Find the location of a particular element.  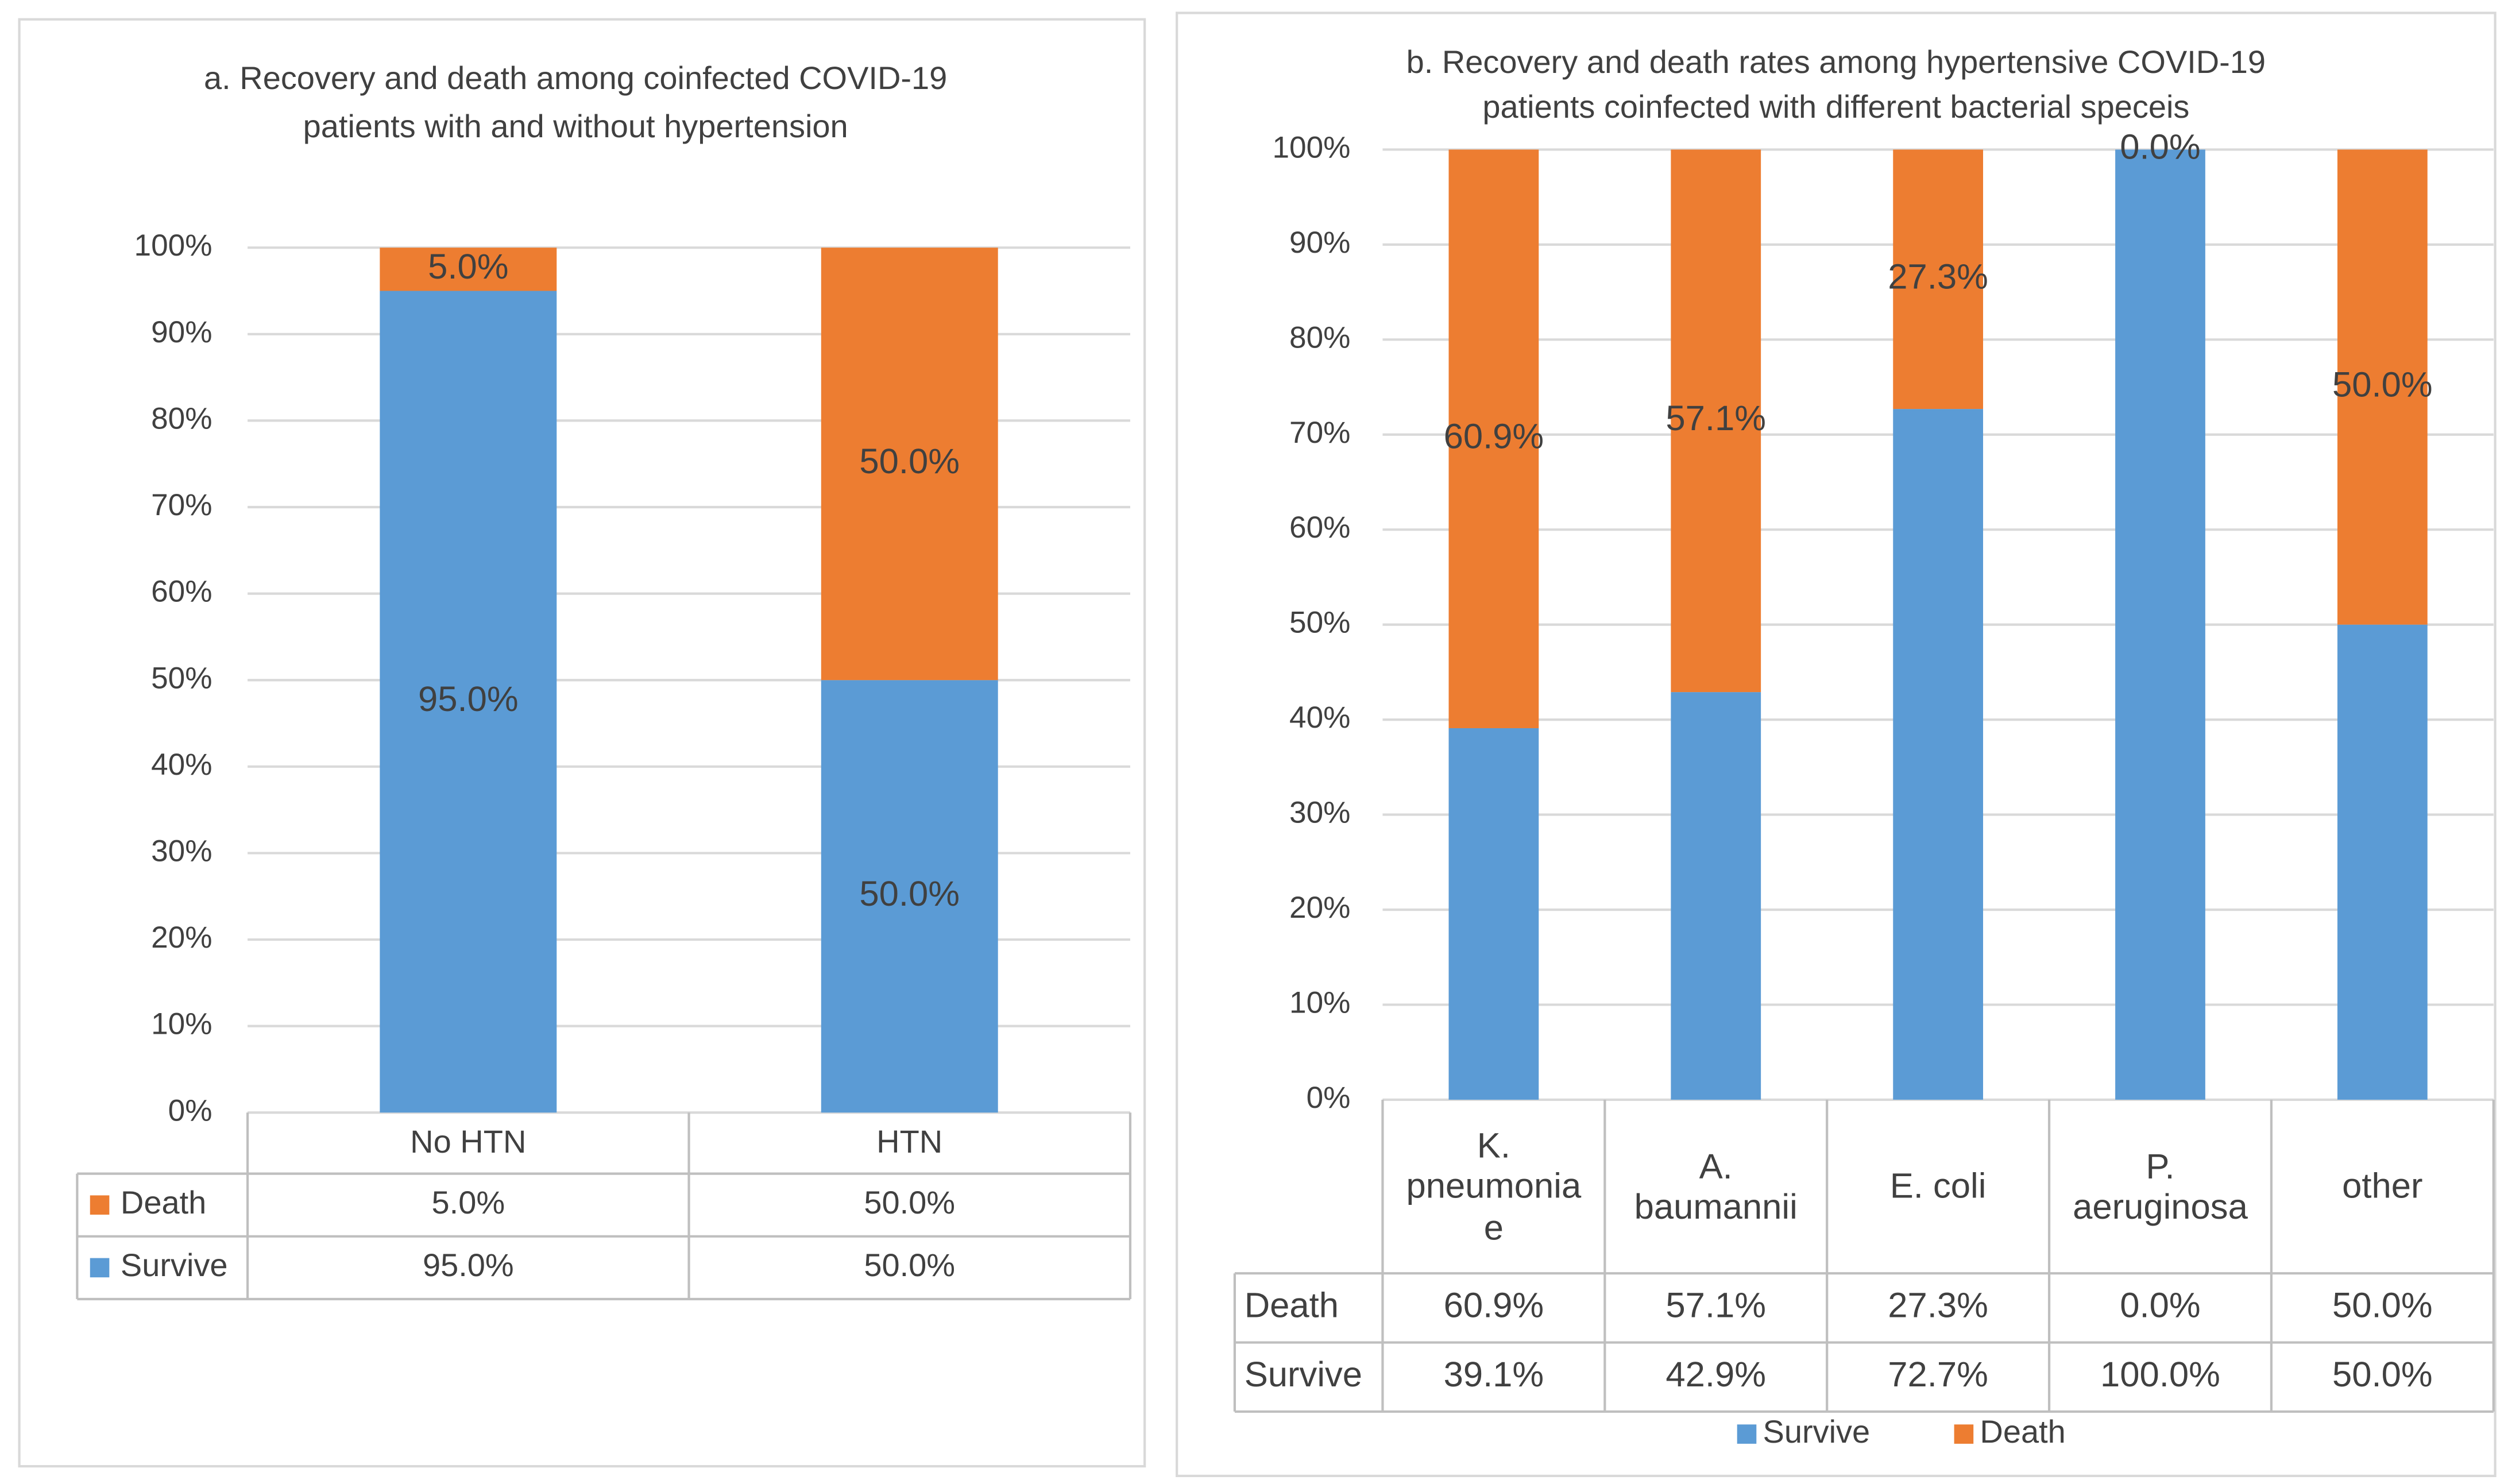

data-label: 95.0% is located at coordinates (468, 699).